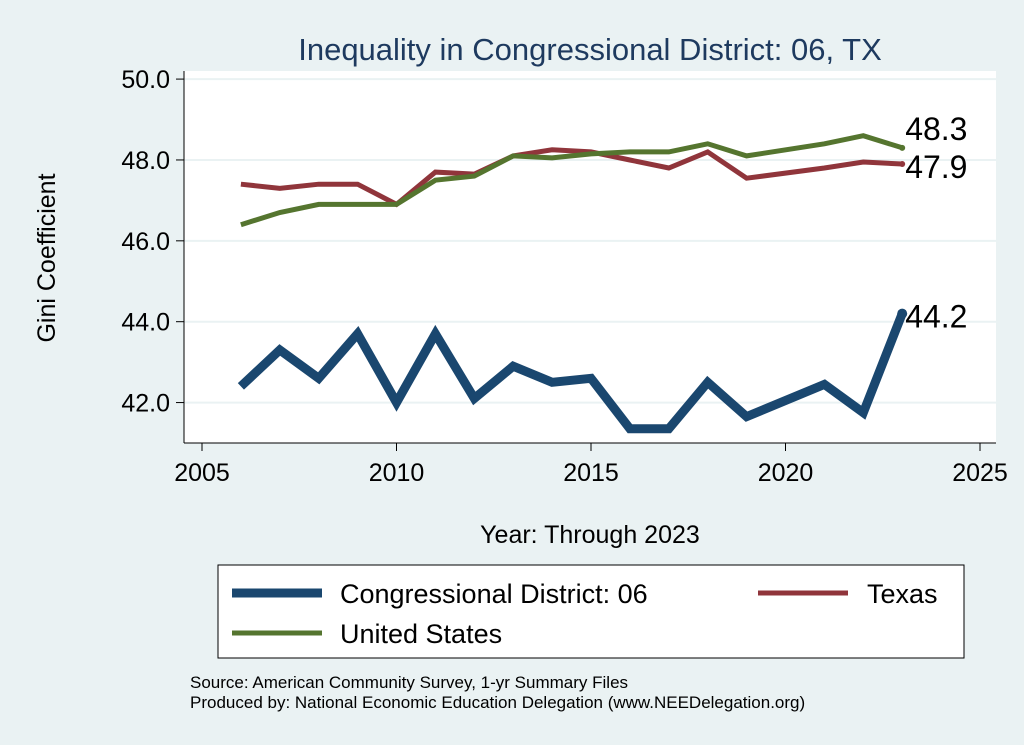 This screenshot has width=1024, height=745. Describe the element at coordinates (936, 129) in the screenshot. I see `end-value-label: 48.3` at that location.